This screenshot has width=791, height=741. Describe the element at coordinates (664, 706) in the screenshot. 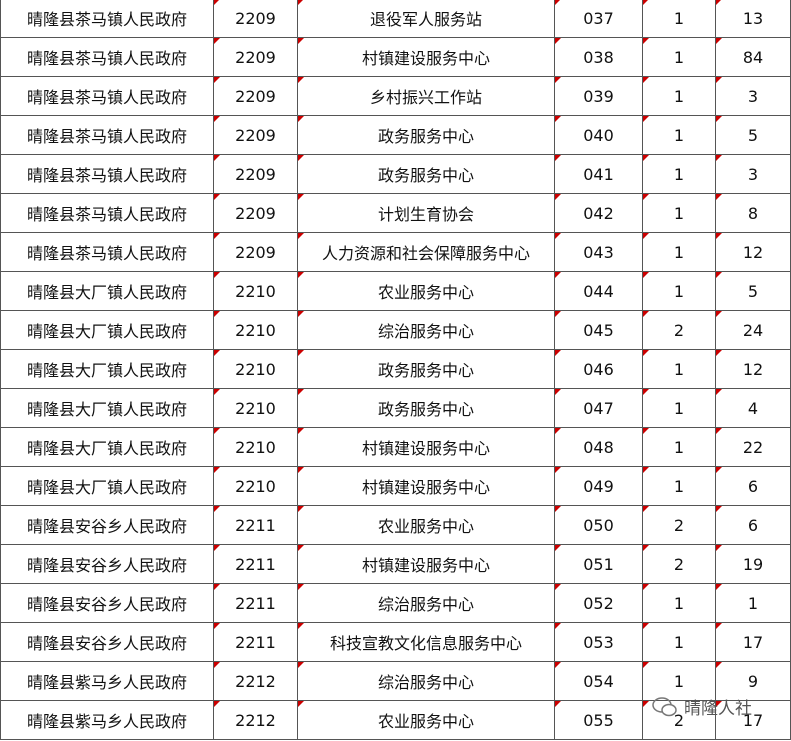

I see `wechat-icon` at that location.